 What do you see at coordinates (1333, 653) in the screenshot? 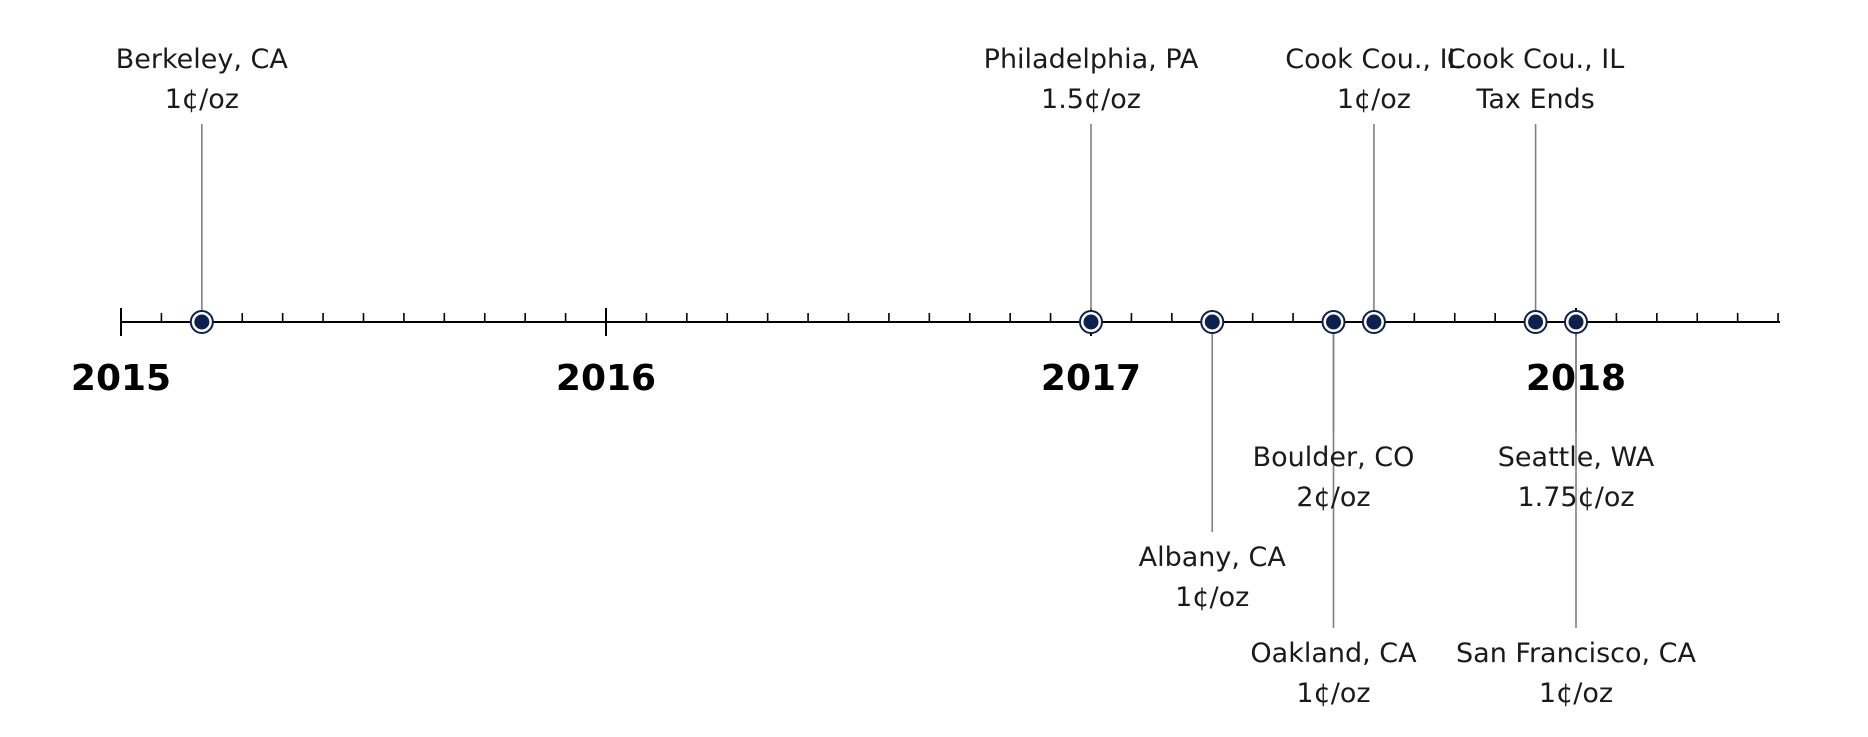
I see `event-label-oakland-line-1: Oakland, CA` at bounding box center [1333, 653].